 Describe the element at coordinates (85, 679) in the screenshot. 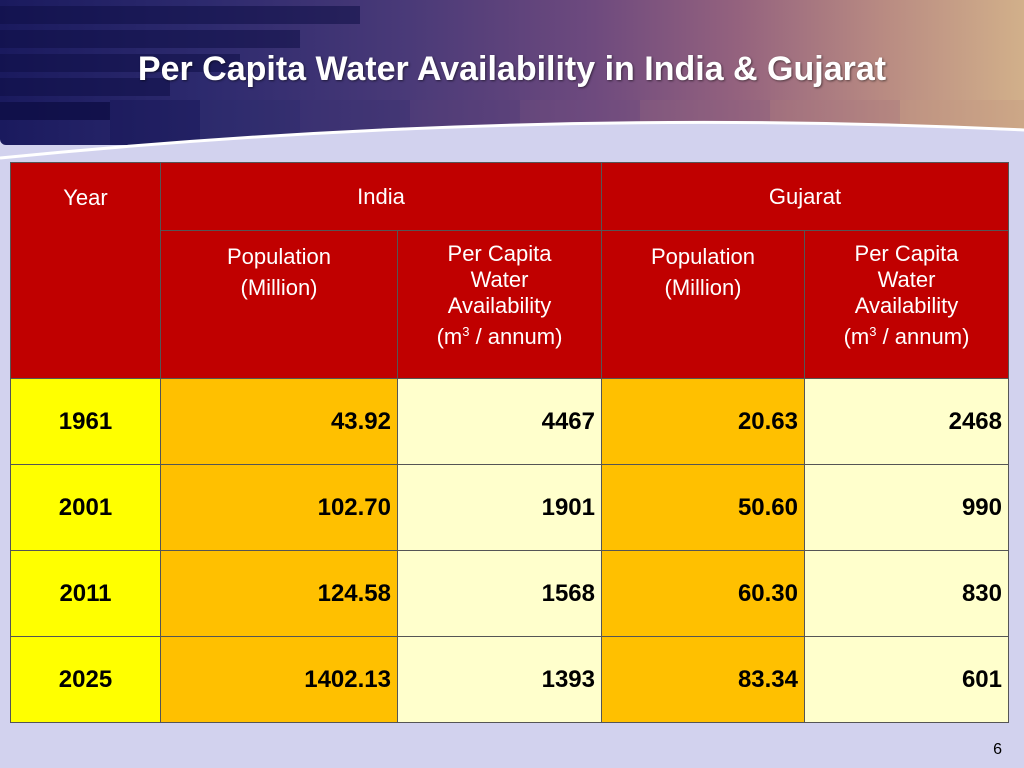

I see `year-cell: 2025` at that location.